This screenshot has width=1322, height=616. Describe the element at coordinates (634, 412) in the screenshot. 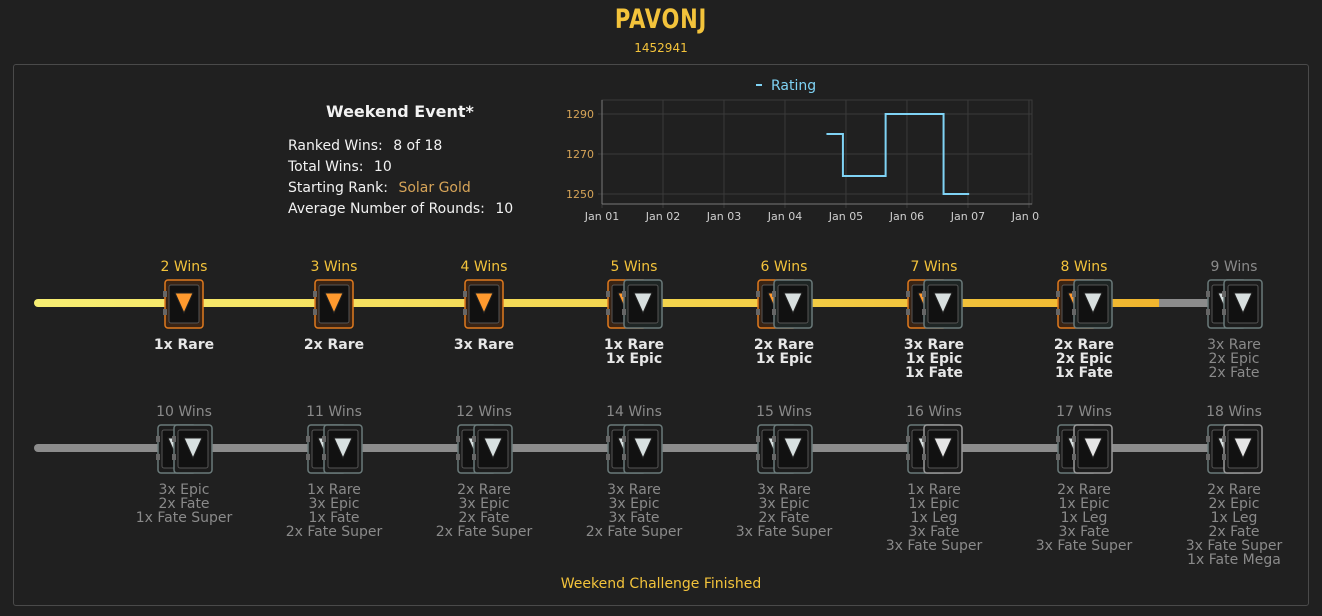

I see `milestone-wins-label: 14 Wins` at that location.